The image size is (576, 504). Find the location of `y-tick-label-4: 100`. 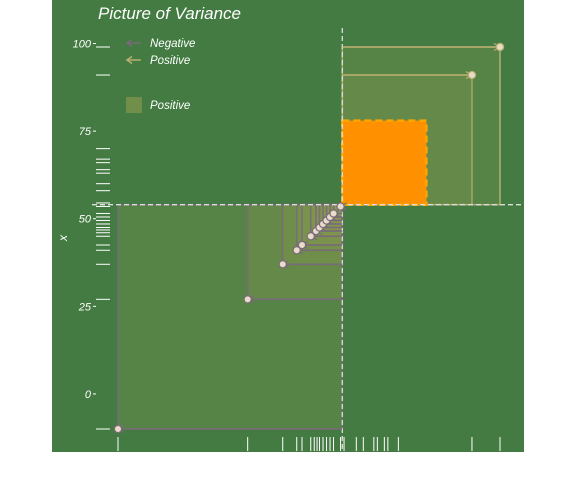

y-tick-label-4: 100 is located at coordinates (82, 44).